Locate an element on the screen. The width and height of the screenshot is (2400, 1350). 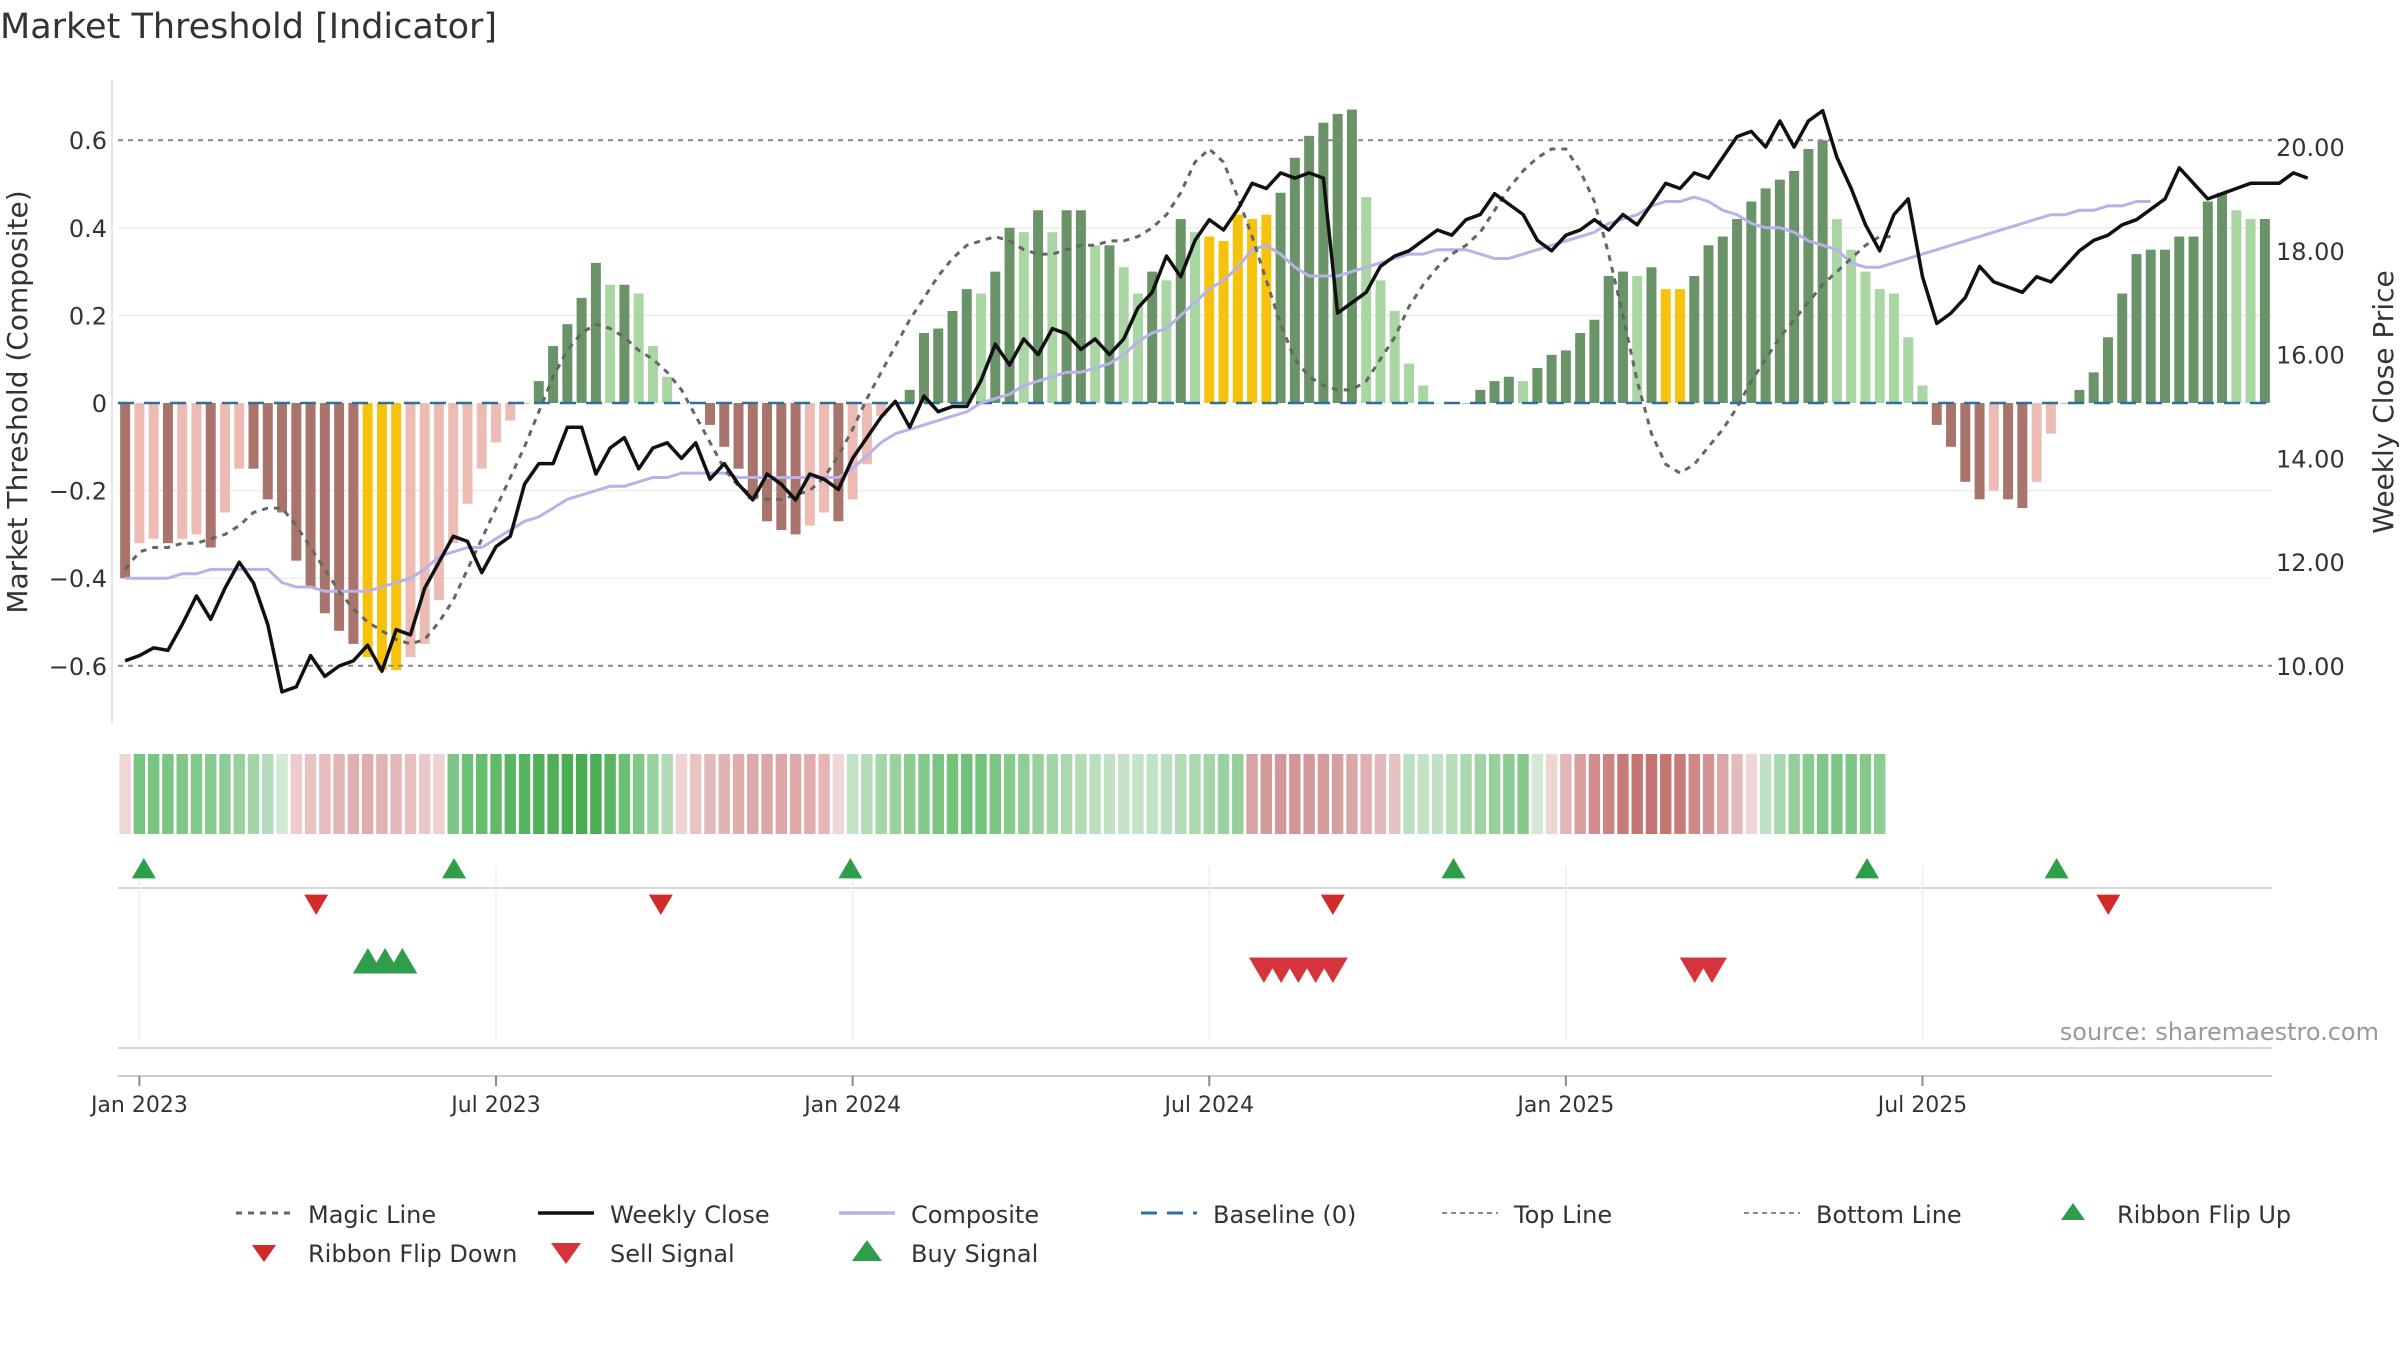
legend-item-flipup: Ribbon Flip Up is located at coordinates (2176, 1215).